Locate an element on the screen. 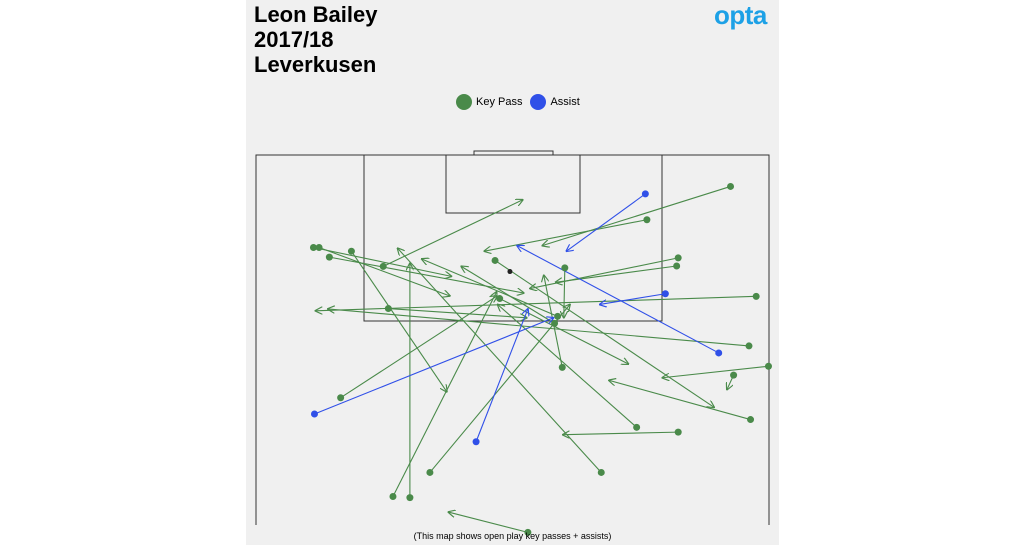  penalty-box is located at coordinates (513, 238).